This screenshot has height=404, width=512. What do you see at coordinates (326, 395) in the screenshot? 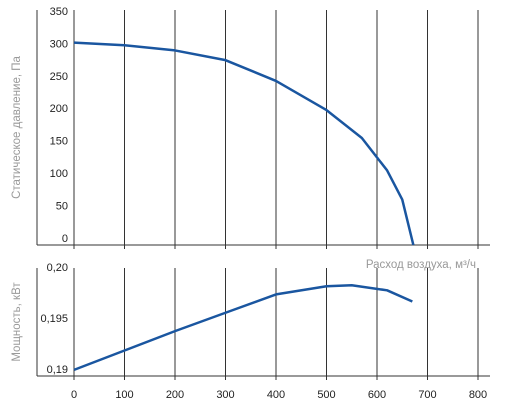
I see `x-tick-label: 500` at bounding box center [326, 395].